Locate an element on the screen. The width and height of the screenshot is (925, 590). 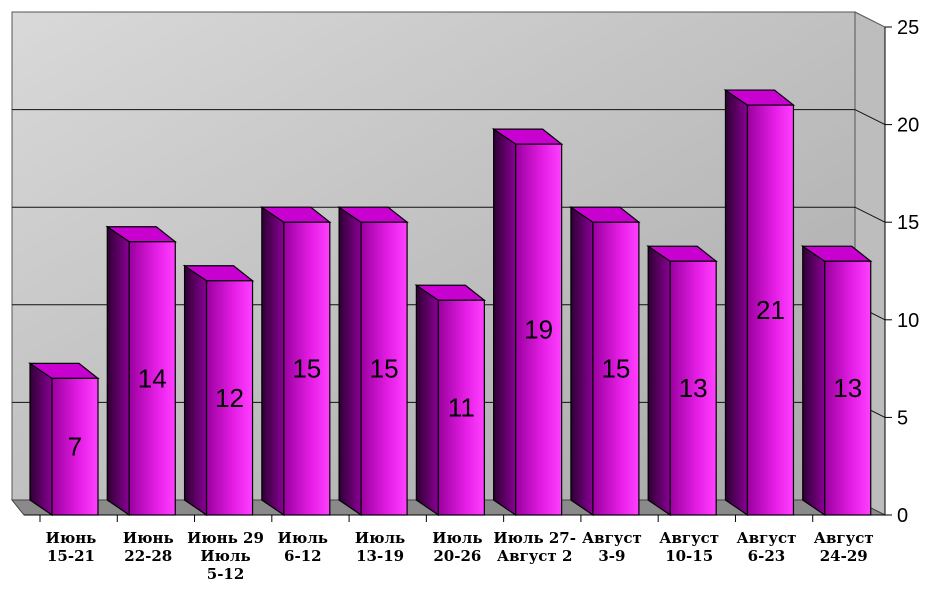
x-tick-label: Август 24-29 is located at coordinates (844, 547).